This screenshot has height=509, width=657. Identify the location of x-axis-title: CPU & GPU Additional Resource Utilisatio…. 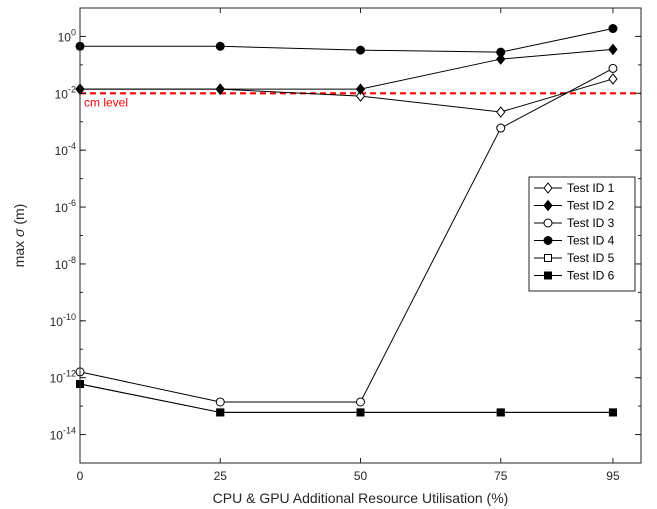
(361, 498).